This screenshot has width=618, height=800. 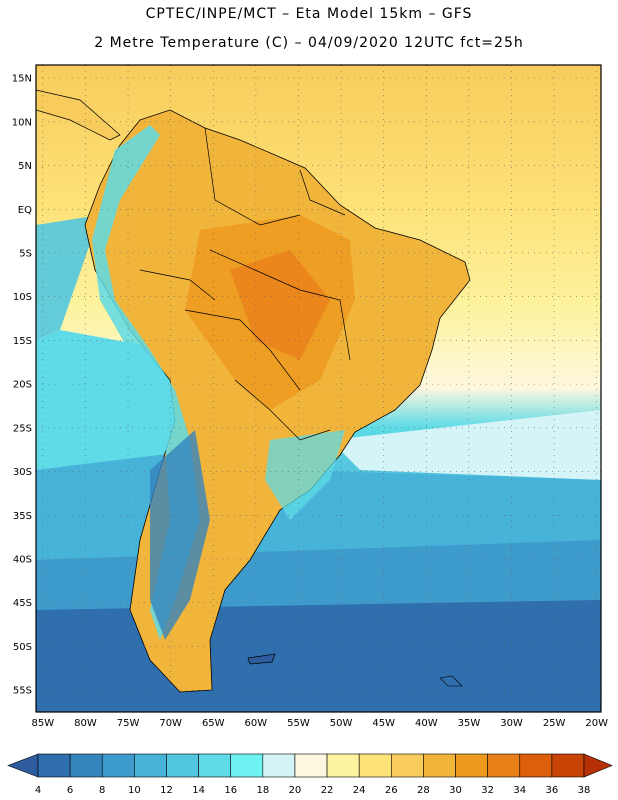 I want to click on lon-label: 50W, so click(x=341, y=723).